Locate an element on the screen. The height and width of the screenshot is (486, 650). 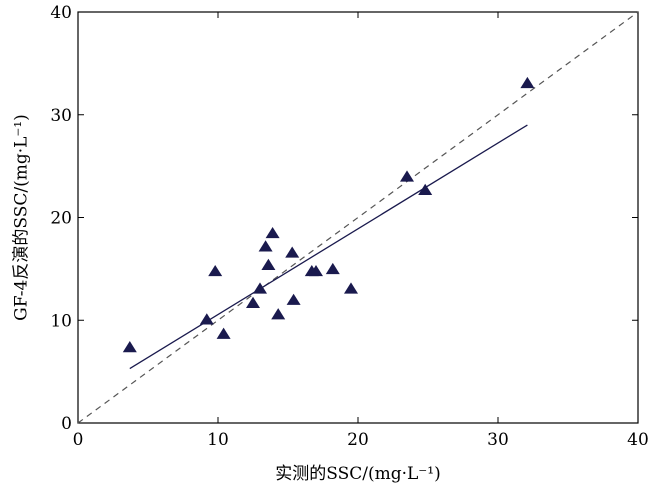
x-tick-label-2: 20 is located at coordinates (358, 440).